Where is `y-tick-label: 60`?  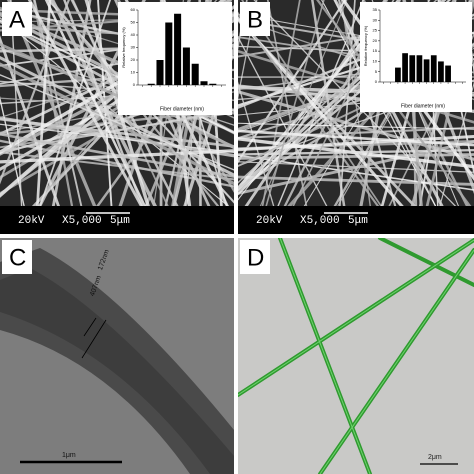 y-tick-label: 60 is located at coordinates (133, 9).